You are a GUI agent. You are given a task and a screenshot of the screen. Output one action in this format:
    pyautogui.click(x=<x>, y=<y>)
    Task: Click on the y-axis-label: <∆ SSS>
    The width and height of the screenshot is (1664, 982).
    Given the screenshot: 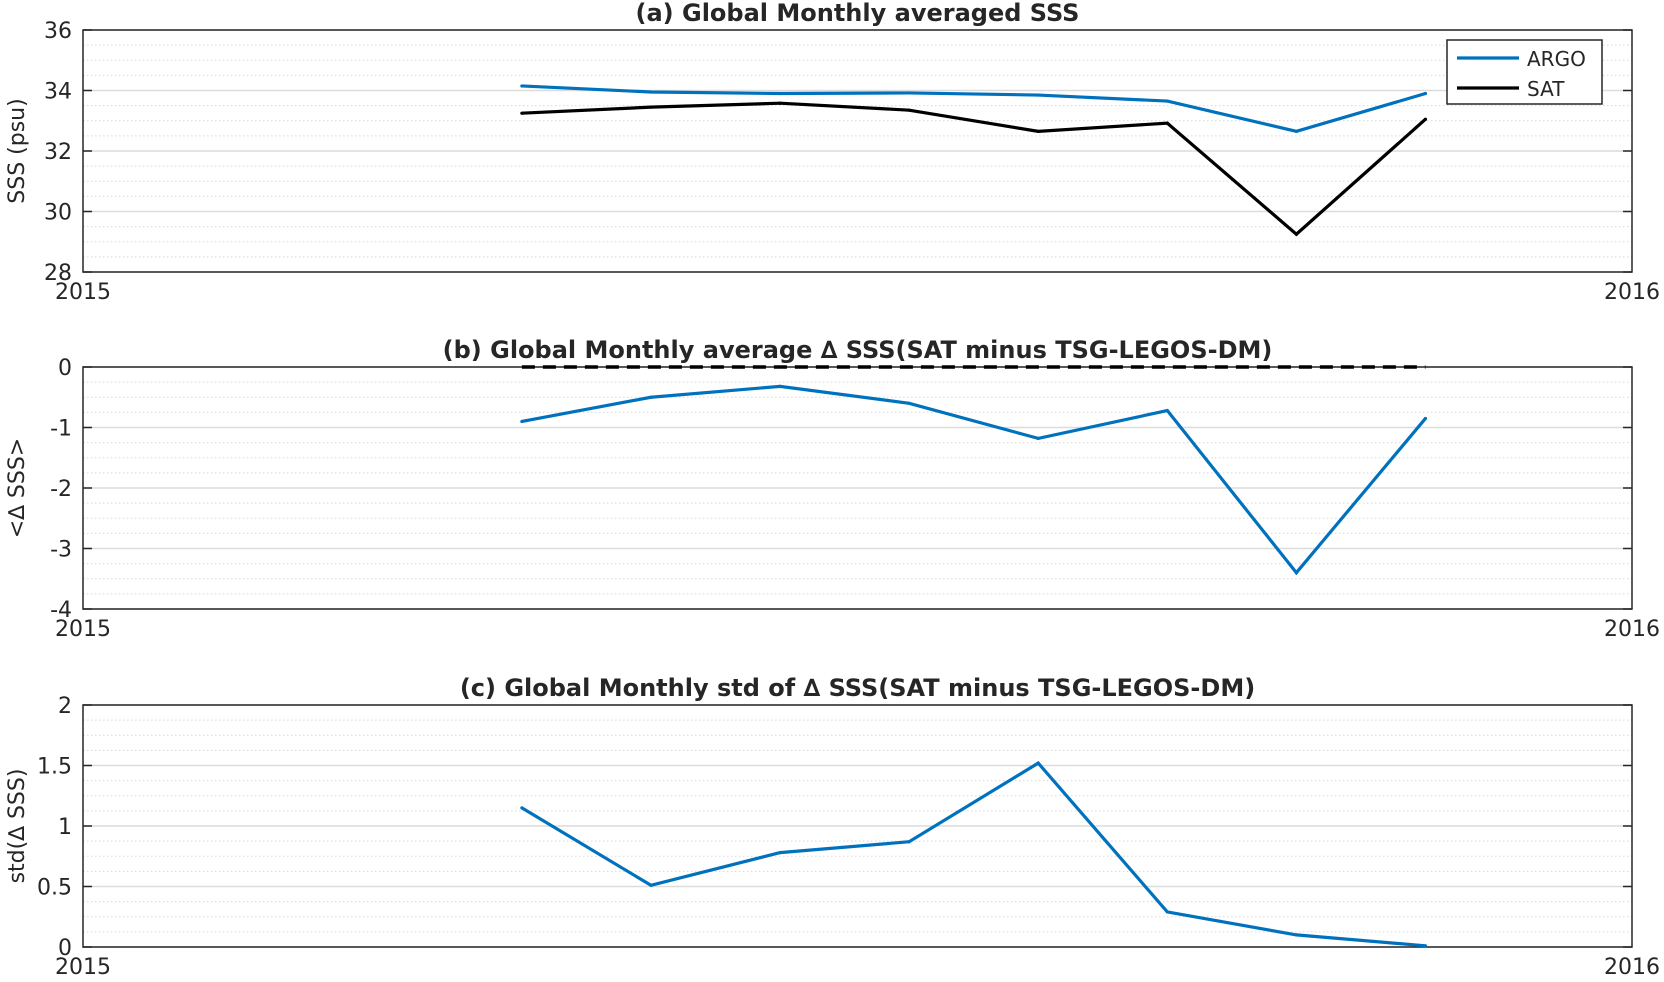 What is the action you would take?
    pyautogui.click(x=17, y=488)
    